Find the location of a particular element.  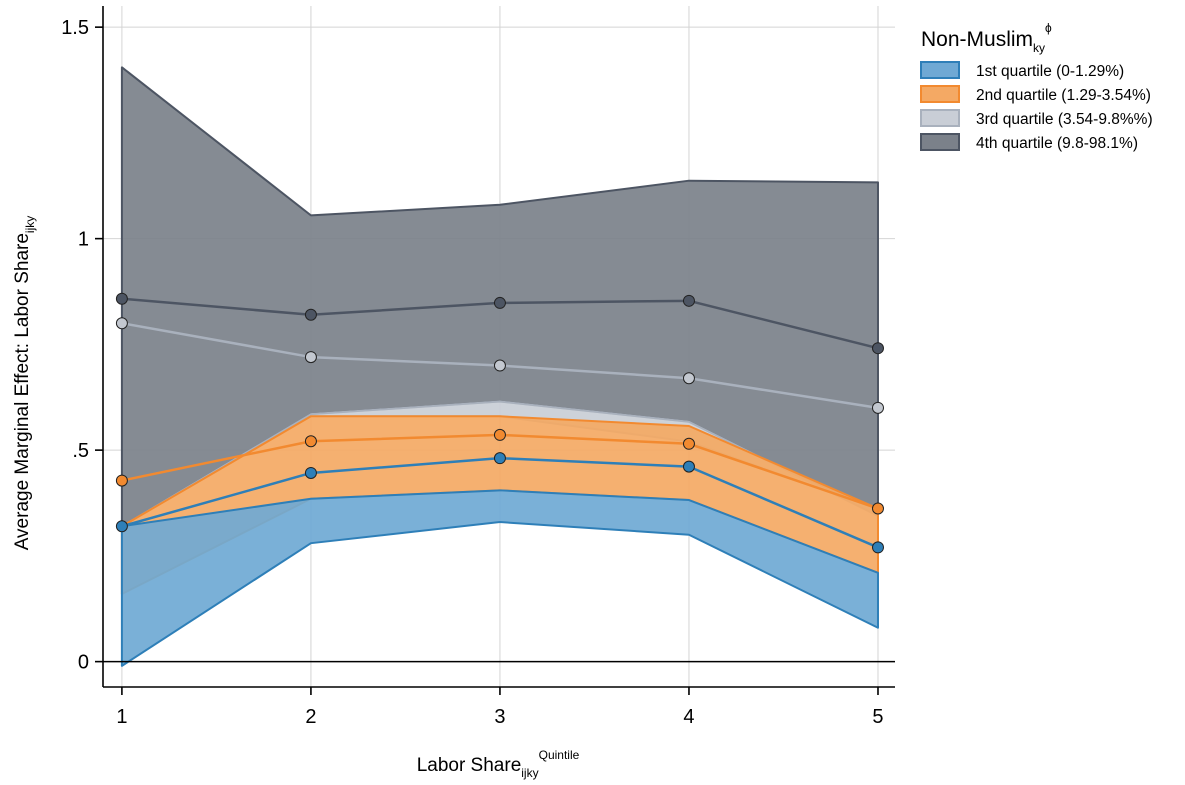

legend-title-sup: ϕ is located at coordinates (1048, 28).